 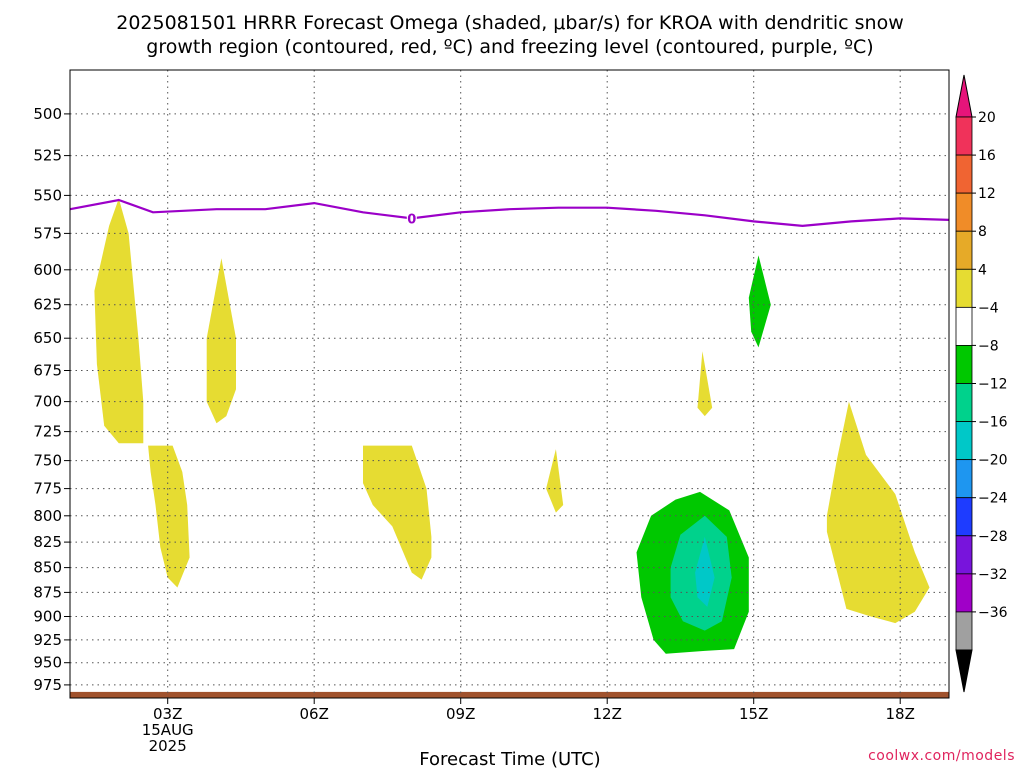 What do you see at coordinates (941, 756) in the screenshot?
I see `credit-text: coolwx.com/models` at bounding box center [941, 756].